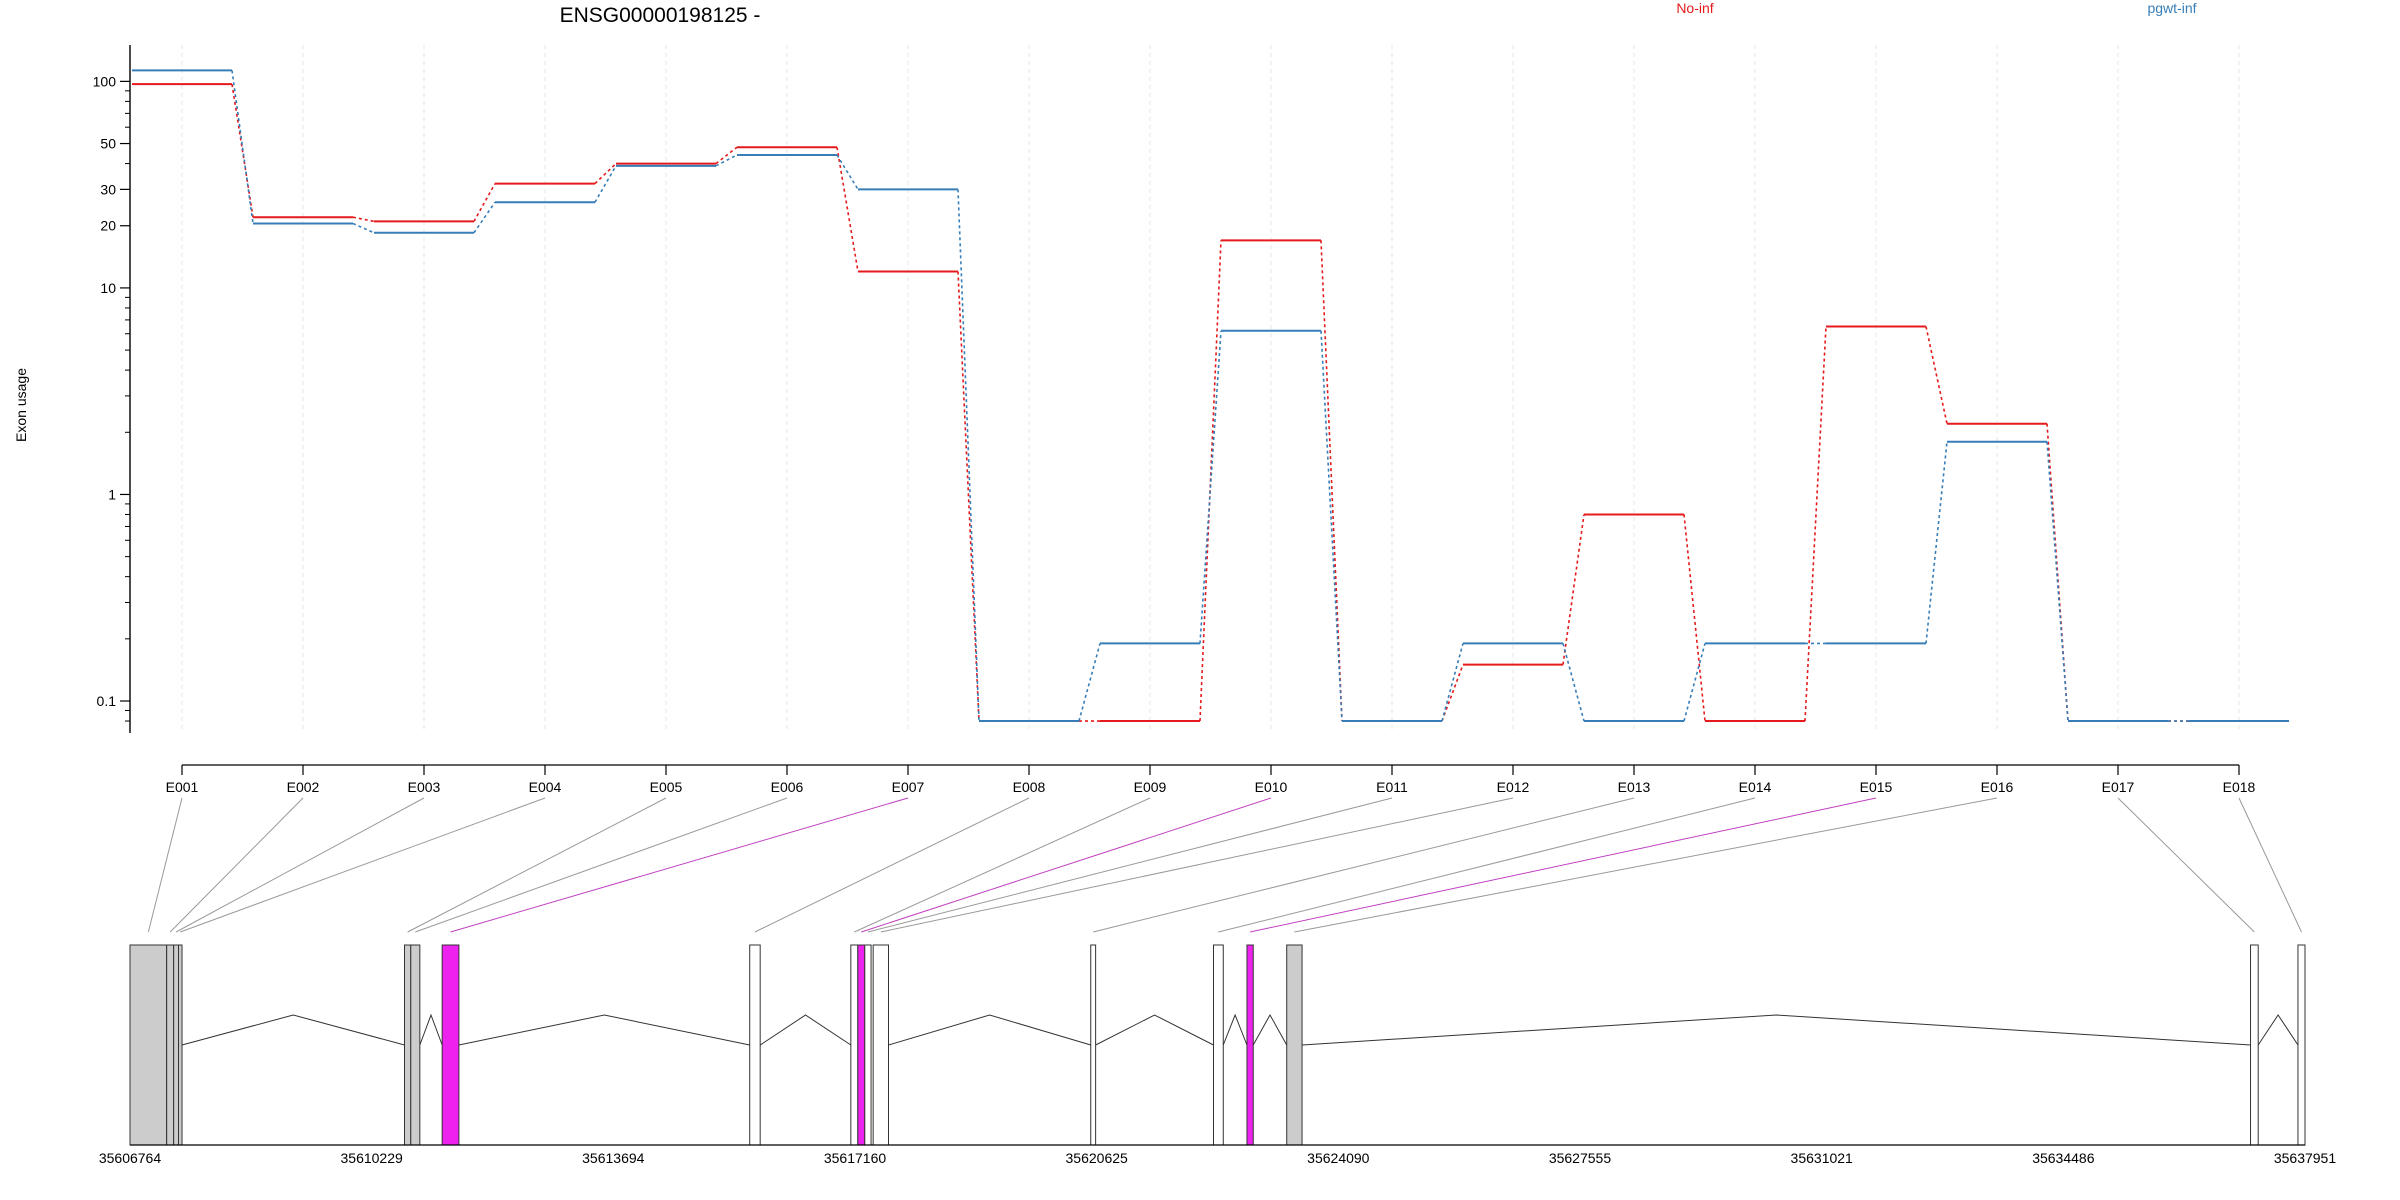 The width and height of the screenshot is (2400, 1200). What do you see at coordinates (236, 865) in the screenshot?
I see `connector-line-e002` at bounding box center [236, 865].